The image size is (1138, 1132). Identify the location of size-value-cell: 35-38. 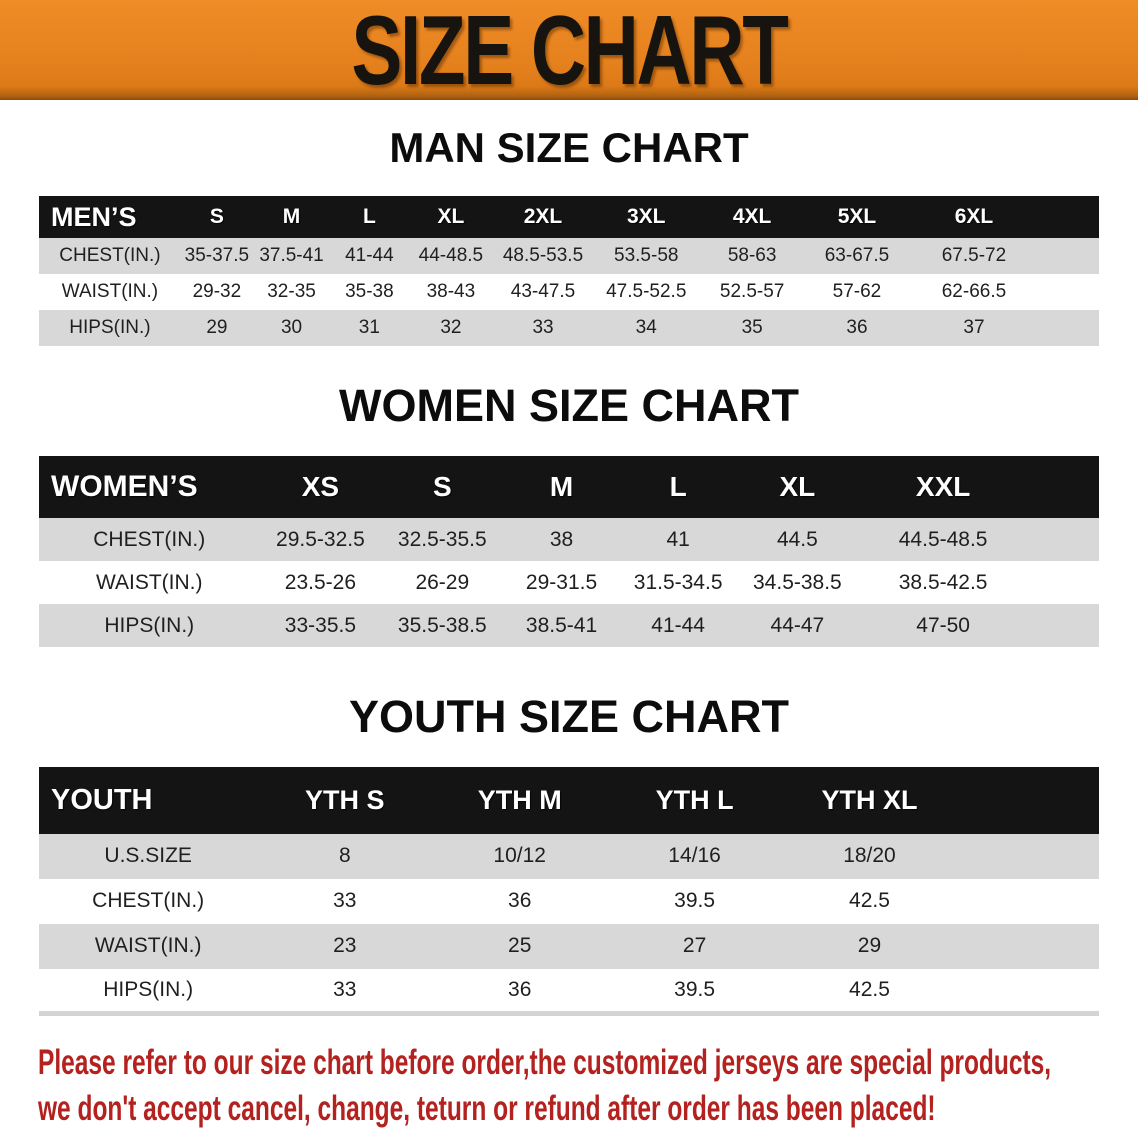
(369, 292).